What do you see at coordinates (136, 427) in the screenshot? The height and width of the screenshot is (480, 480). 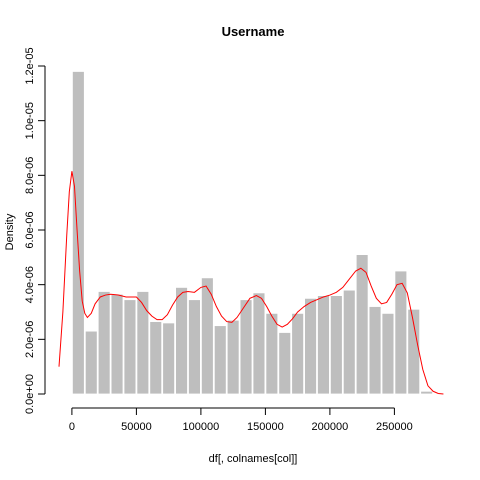 I see `x-tick-label: 50000` at bounding box center [136, 427].